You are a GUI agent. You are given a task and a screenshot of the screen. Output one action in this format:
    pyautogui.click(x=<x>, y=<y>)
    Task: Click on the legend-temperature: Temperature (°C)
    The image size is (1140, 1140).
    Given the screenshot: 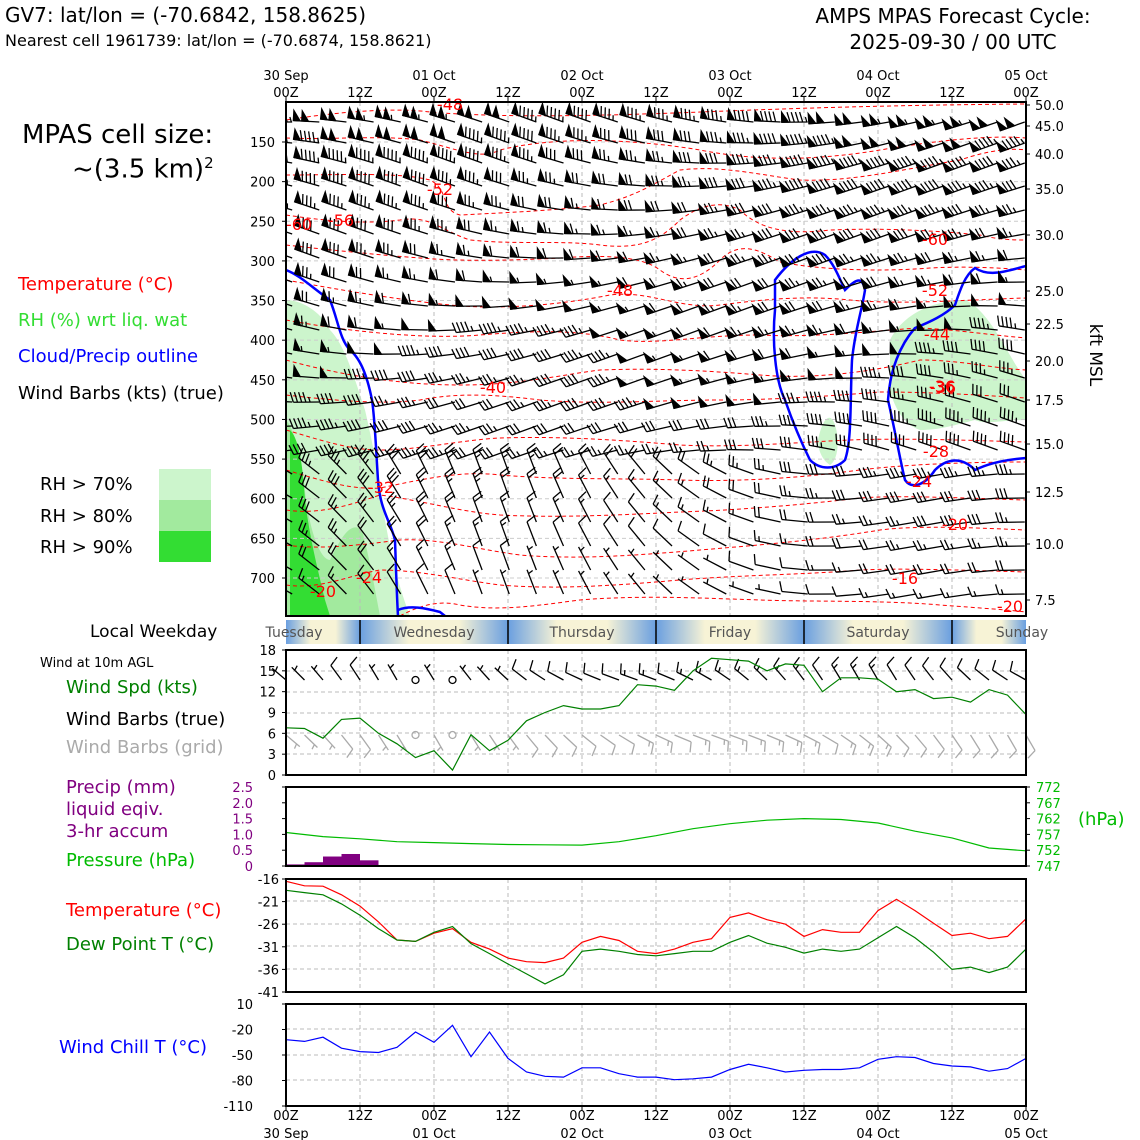 What is the action you would take?
    pyautogui.click(x=96, y=284)
    